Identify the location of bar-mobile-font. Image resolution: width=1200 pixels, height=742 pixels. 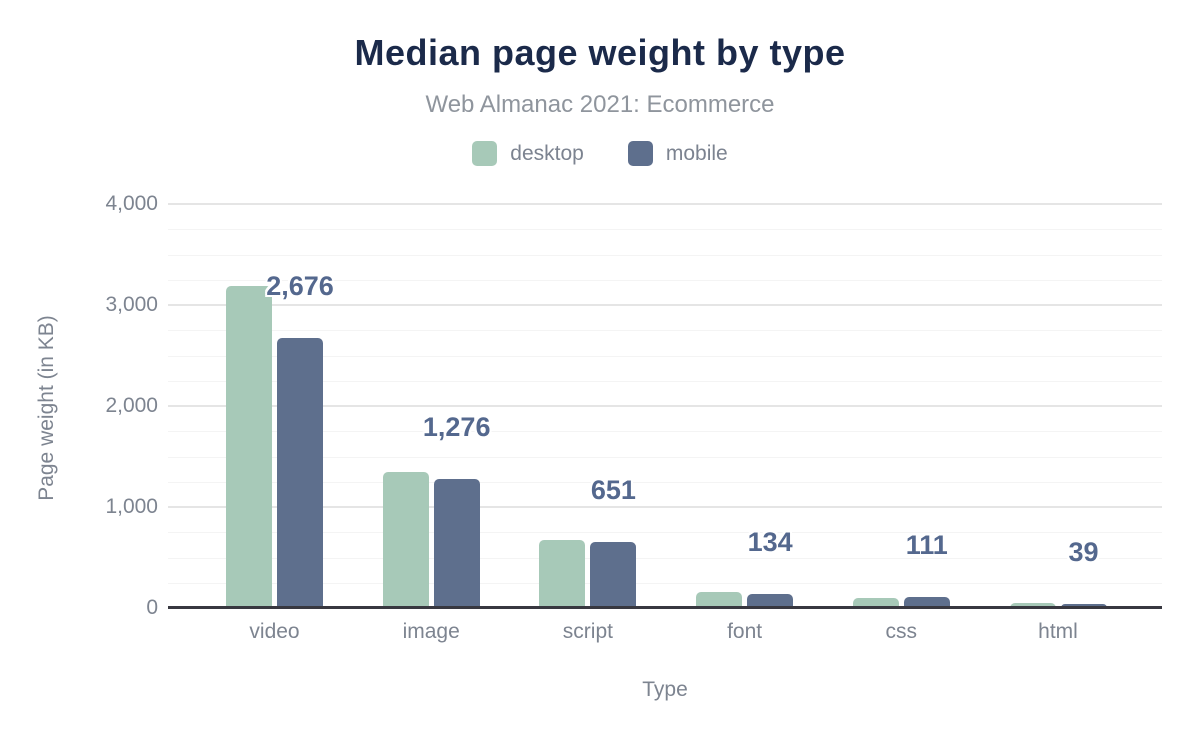
(770, 601).